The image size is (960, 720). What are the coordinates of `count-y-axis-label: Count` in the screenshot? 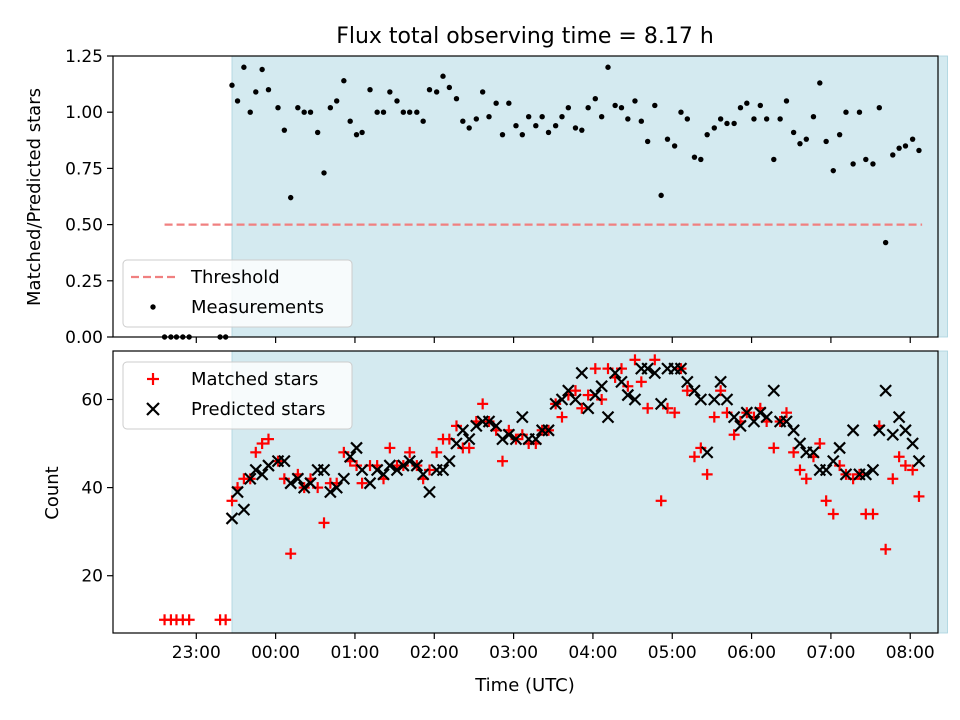 It's located at (52, 492).